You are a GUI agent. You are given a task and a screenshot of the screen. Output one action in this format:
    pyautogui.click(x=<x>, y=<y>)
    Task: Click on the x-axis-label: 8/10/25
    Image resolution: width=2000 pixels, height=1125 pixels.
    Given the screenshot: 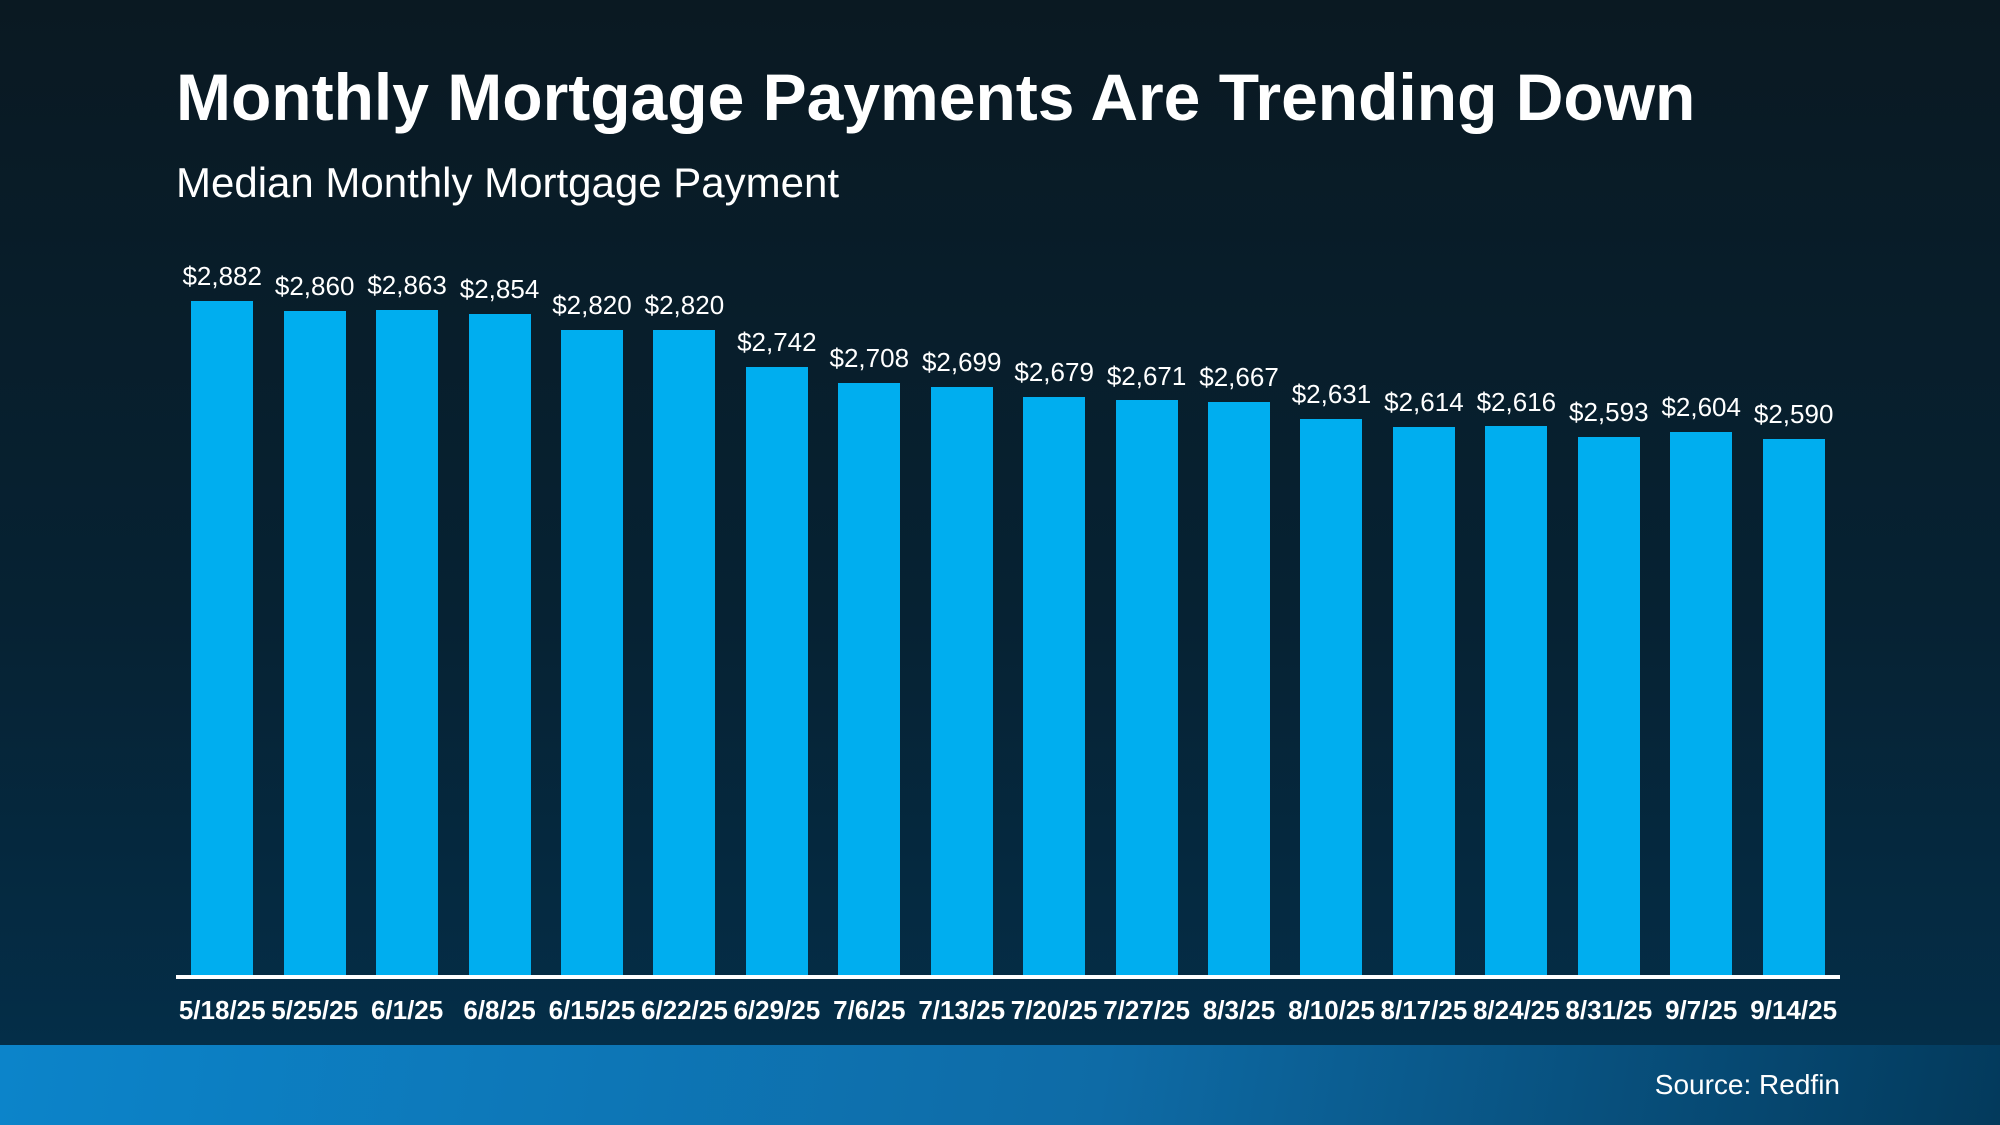 What is the action you would take?
    pyautogui.click(x=1331, y=1010)
    